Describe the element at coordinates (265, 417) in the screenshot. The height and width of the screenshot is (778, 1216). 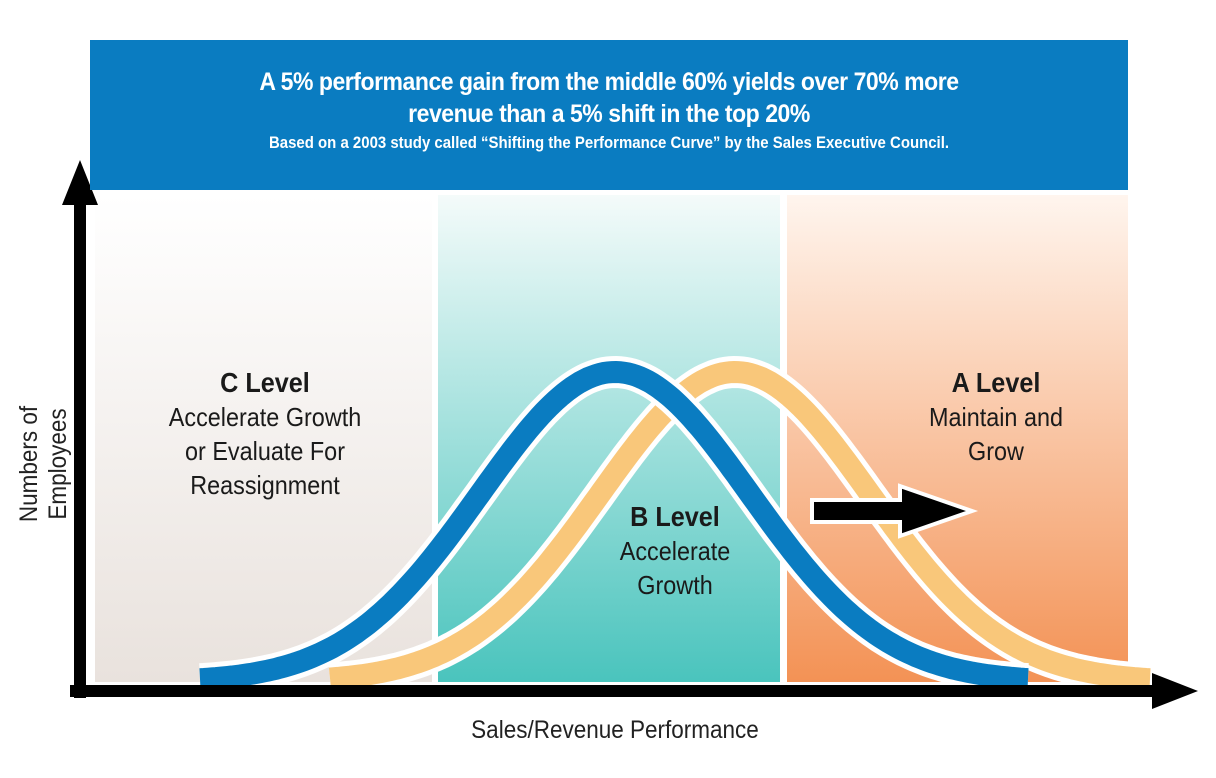
I see `c-level-line: Accelerate Growth` at that location.